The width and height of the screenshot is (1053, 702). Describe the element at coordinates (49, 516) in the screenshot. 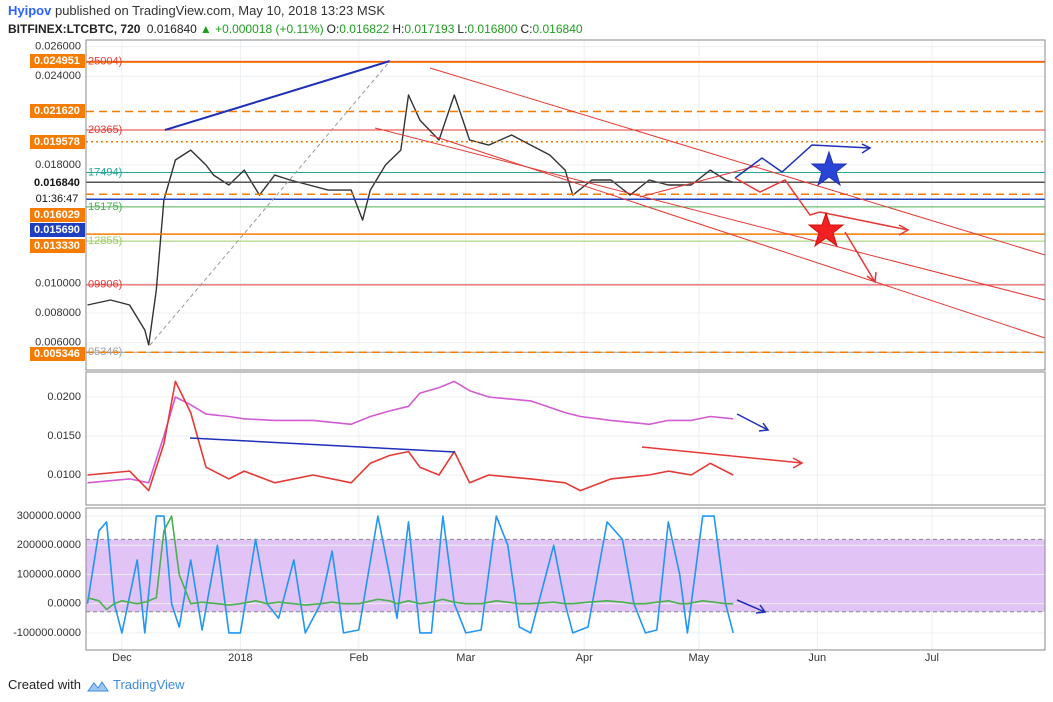

I see `y-tick-label: 300000.0000` at that location.